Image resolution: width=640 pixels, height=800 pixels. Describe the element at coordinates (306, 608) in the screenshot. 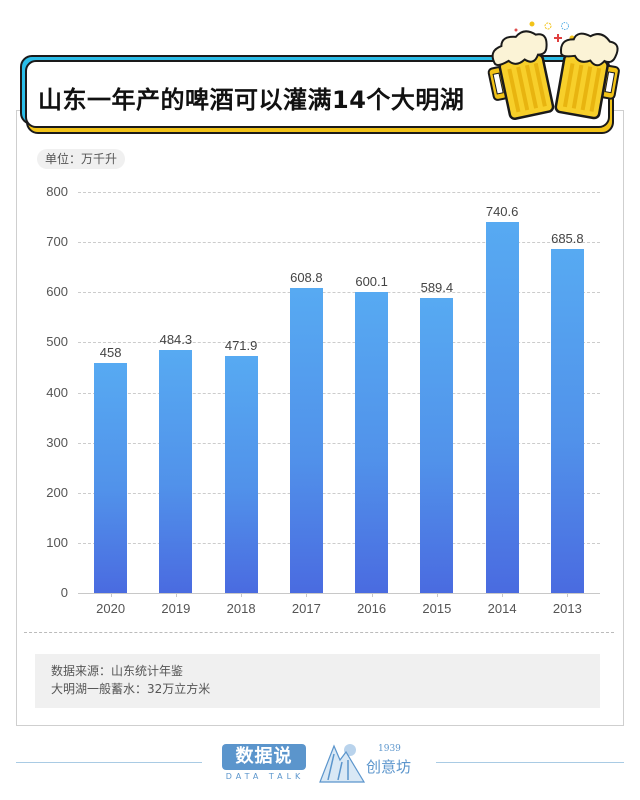

I see `x-axis-tick-label: 2017` at that location.